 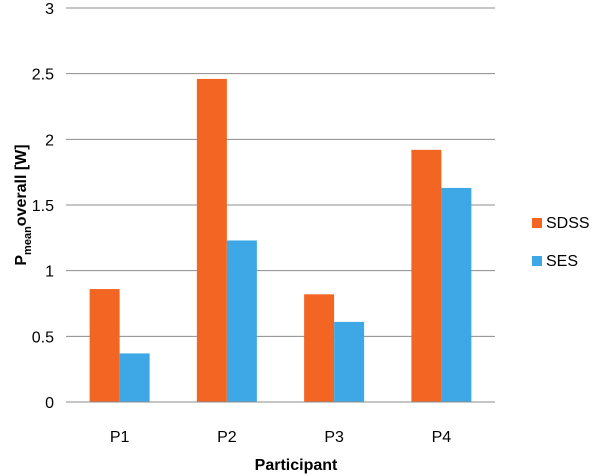 I want to click on legend-label: SES, so click(x=562, y=261).